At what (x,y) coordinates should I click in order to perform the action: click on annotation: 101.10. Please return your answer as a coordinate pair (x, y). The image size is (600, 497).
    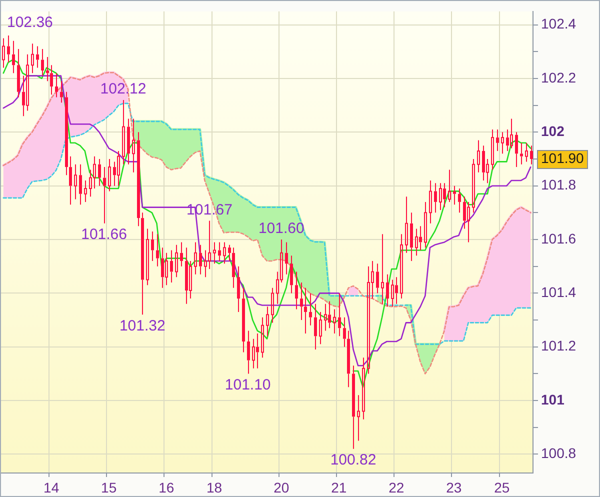
    Looking at the image, I should click on (247, 385).